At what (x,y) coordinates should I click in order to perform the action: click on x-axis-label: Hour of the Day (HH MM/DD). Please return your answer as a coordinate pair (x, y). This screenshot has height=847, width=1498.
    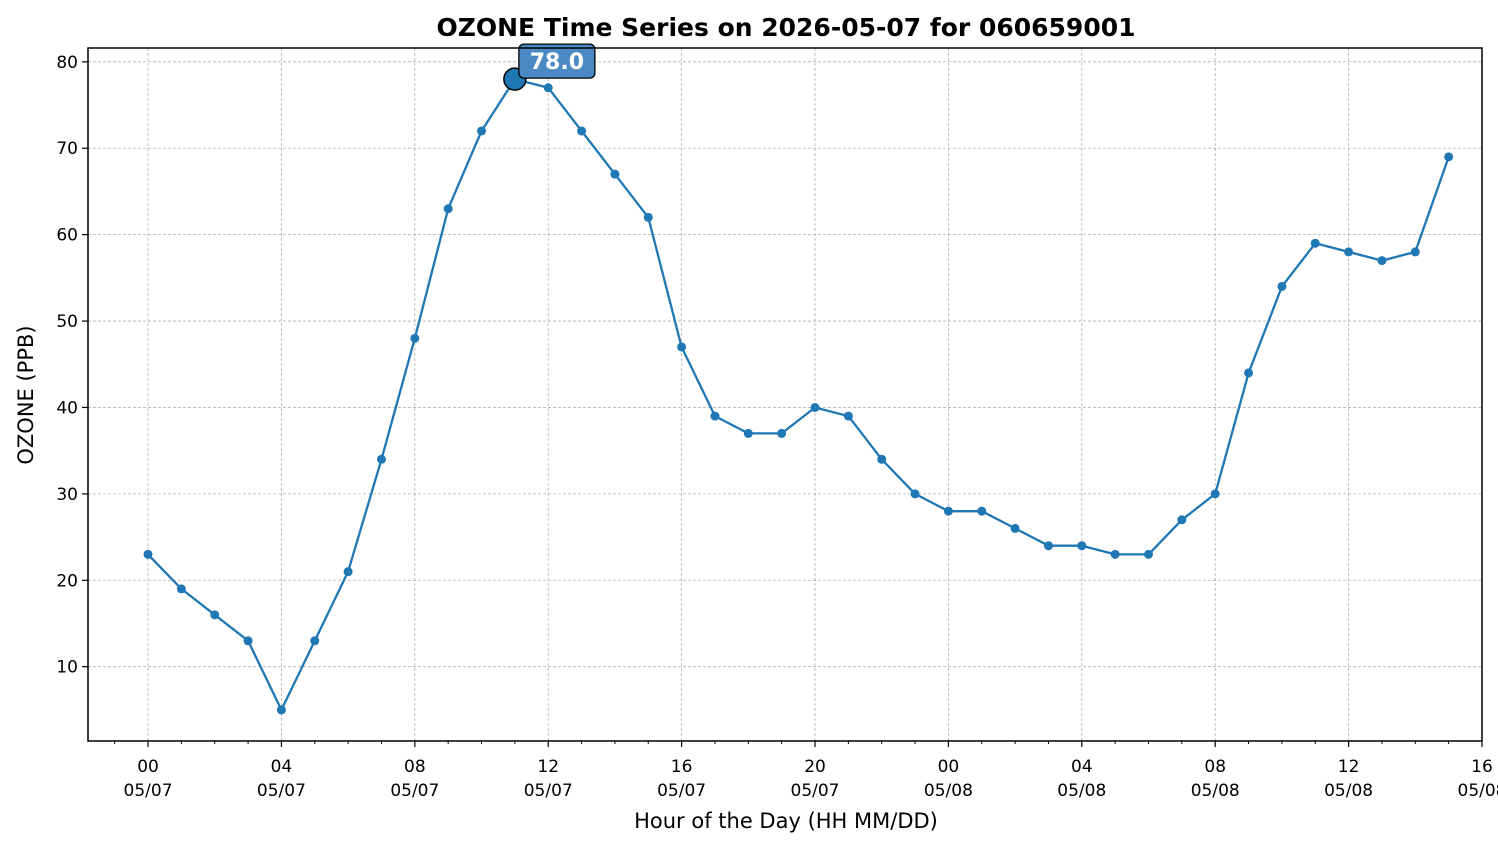
    Looking at the image, I should click on (786, 821).